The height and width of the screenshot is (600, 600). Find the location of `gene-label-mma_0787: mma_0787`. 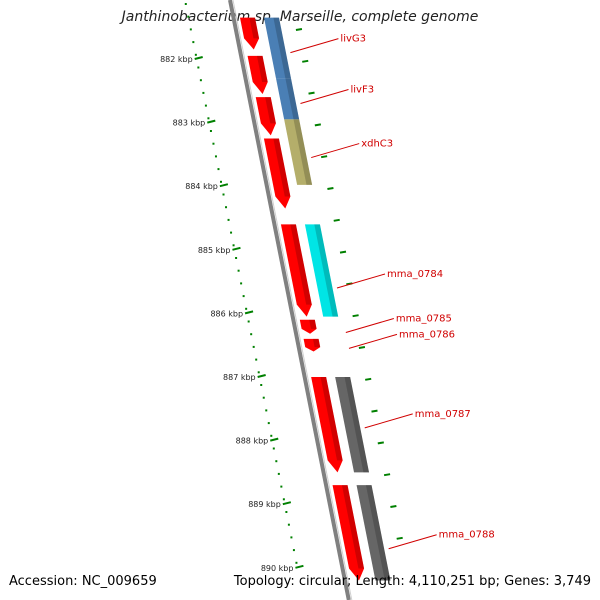

gene-label-mma_0787: mma_0787 is located at coordinates (443, 414).